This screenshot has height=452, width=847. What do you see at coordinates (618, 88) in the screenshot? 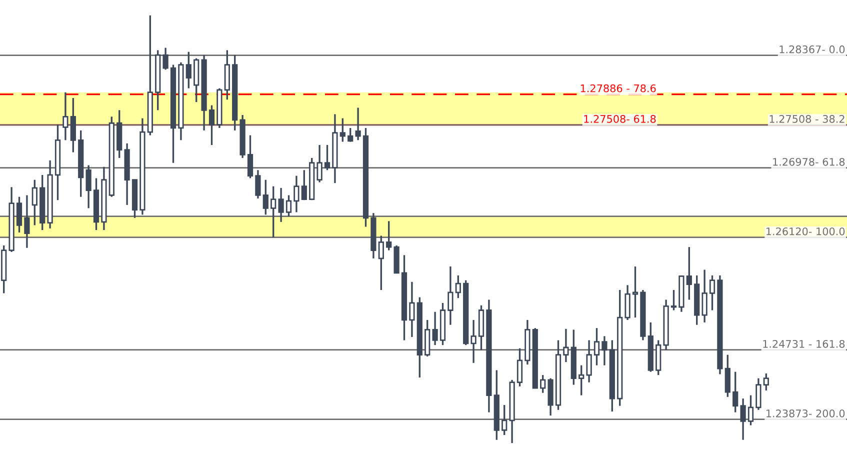
I see `ref-line-label: 1.27886 - 78.6` at bounding box center [618, 88].